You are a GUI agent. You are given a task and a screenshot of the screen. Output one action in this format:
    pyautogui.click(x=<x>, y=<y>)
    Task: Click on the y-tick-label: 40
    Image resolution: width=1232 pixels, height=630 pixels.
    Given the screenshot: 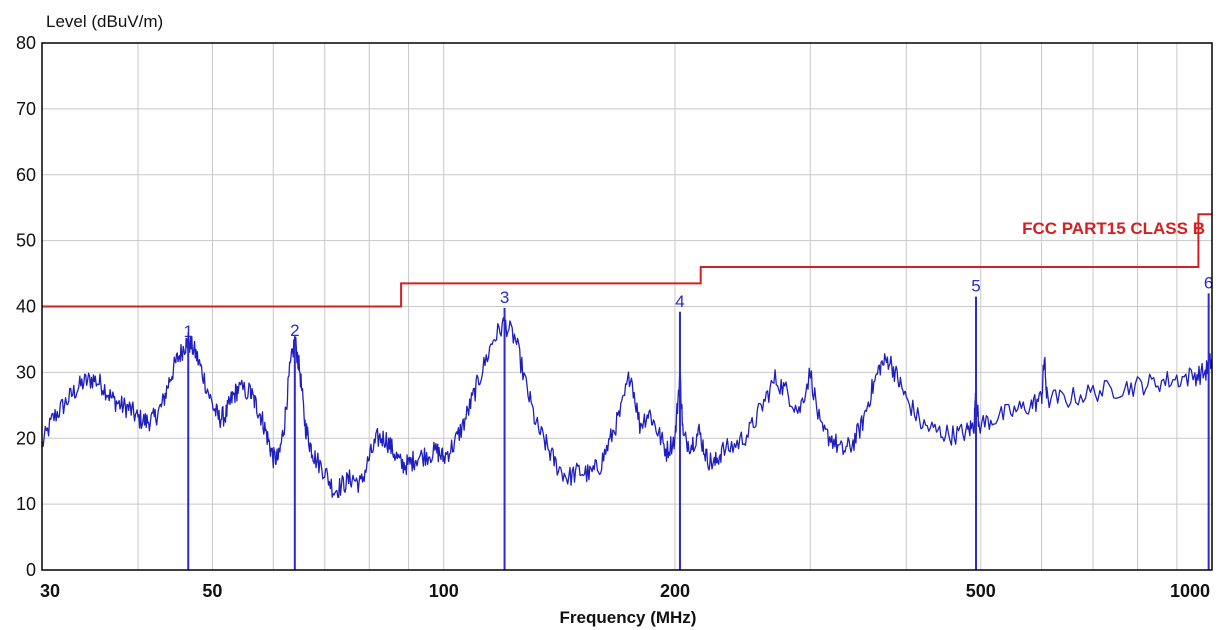 What is the action you would take?
    pyautogui.click(x=26, y=307)
    